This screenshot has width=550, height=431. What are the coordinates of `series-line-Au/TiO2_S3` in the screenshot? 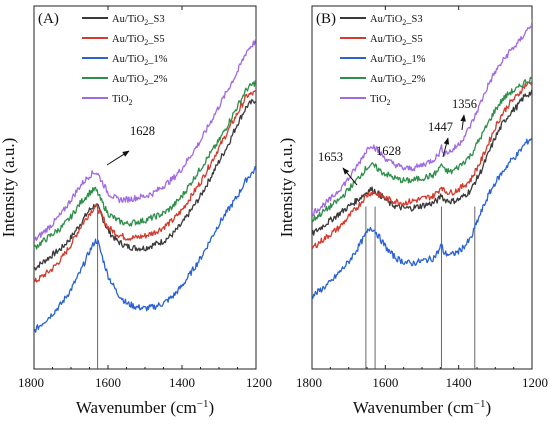 It's located at (422, 162).